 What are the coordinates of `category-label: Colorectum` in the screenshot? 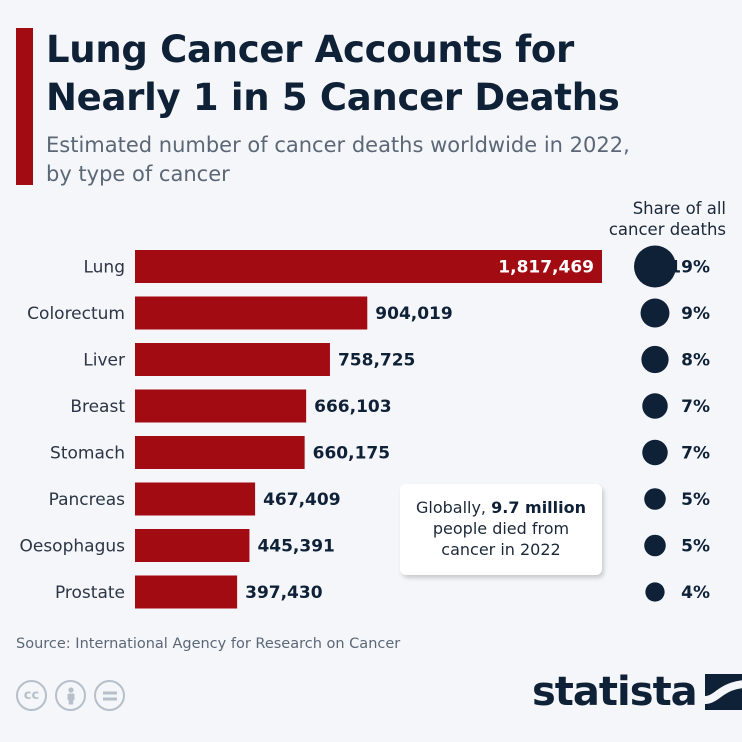 It's located at (76, 314).